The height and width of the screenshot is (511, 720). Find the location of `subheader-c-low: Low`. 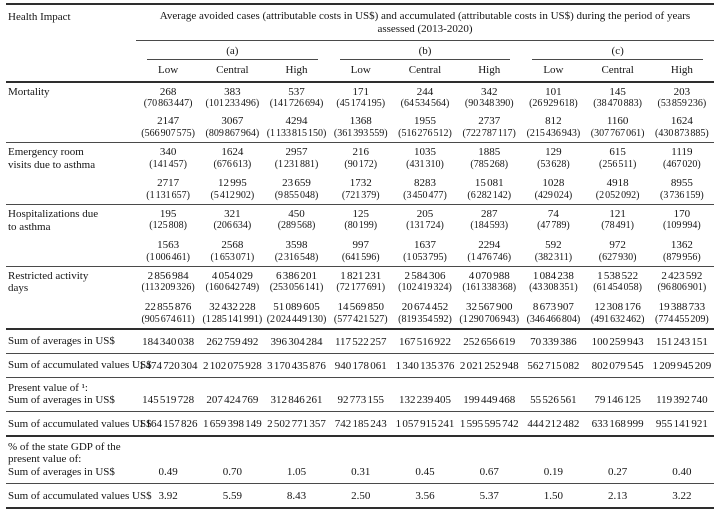

subheader-c-low: Low is located at coordinates (553, 71).